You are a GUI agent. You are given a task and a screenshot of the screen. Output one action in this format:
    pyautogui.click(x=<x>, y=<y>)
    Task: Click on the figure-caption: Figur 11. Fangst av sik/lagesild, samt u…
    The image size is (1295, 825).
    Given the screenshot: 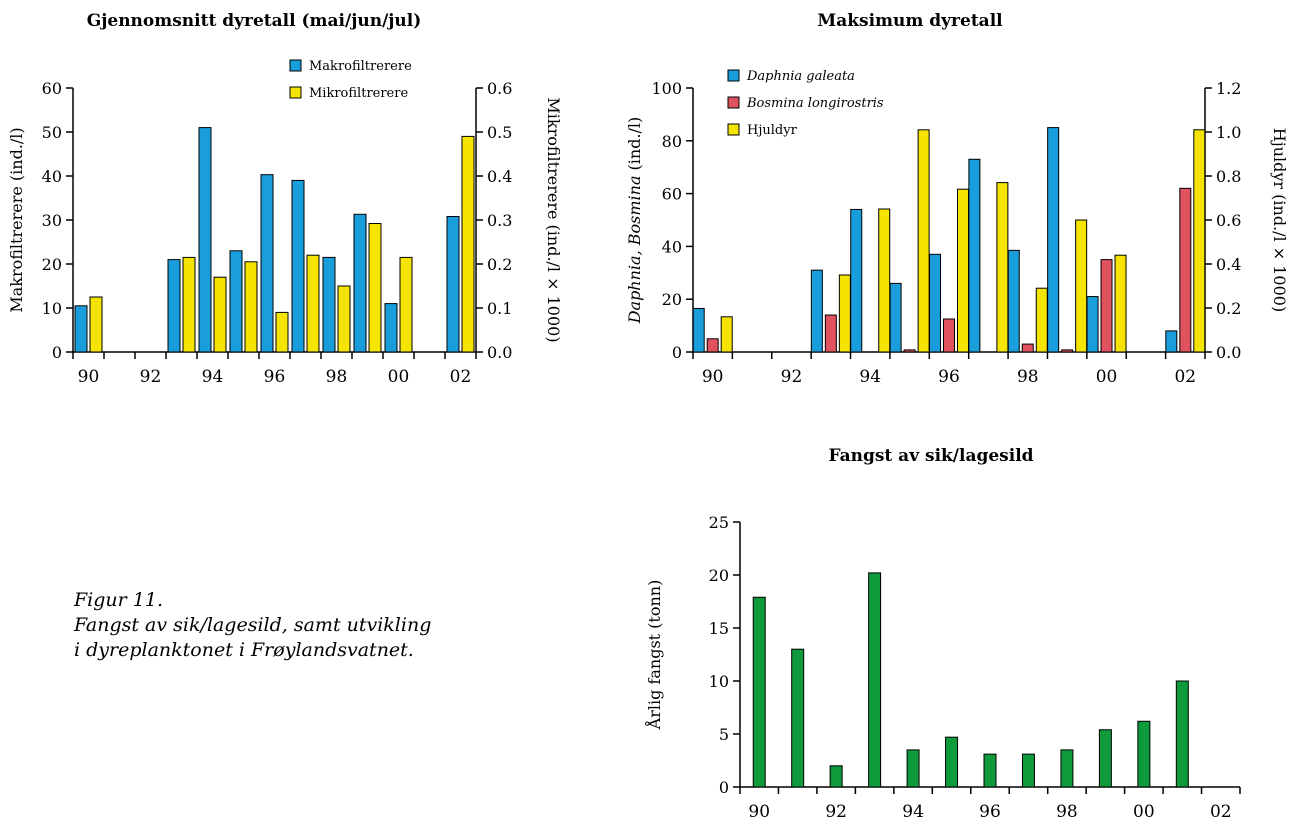 What is the action you would take?
    pyautogui.click(x=304, y=625)
    